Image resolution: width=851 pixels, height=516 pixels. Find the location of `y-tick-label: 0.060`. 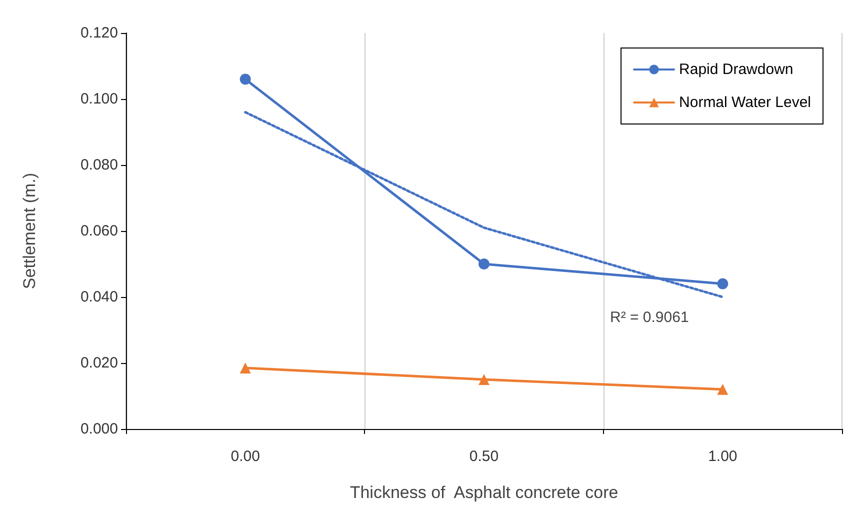

y-tick-label: 0.060 is located at coordinates (99, 231).